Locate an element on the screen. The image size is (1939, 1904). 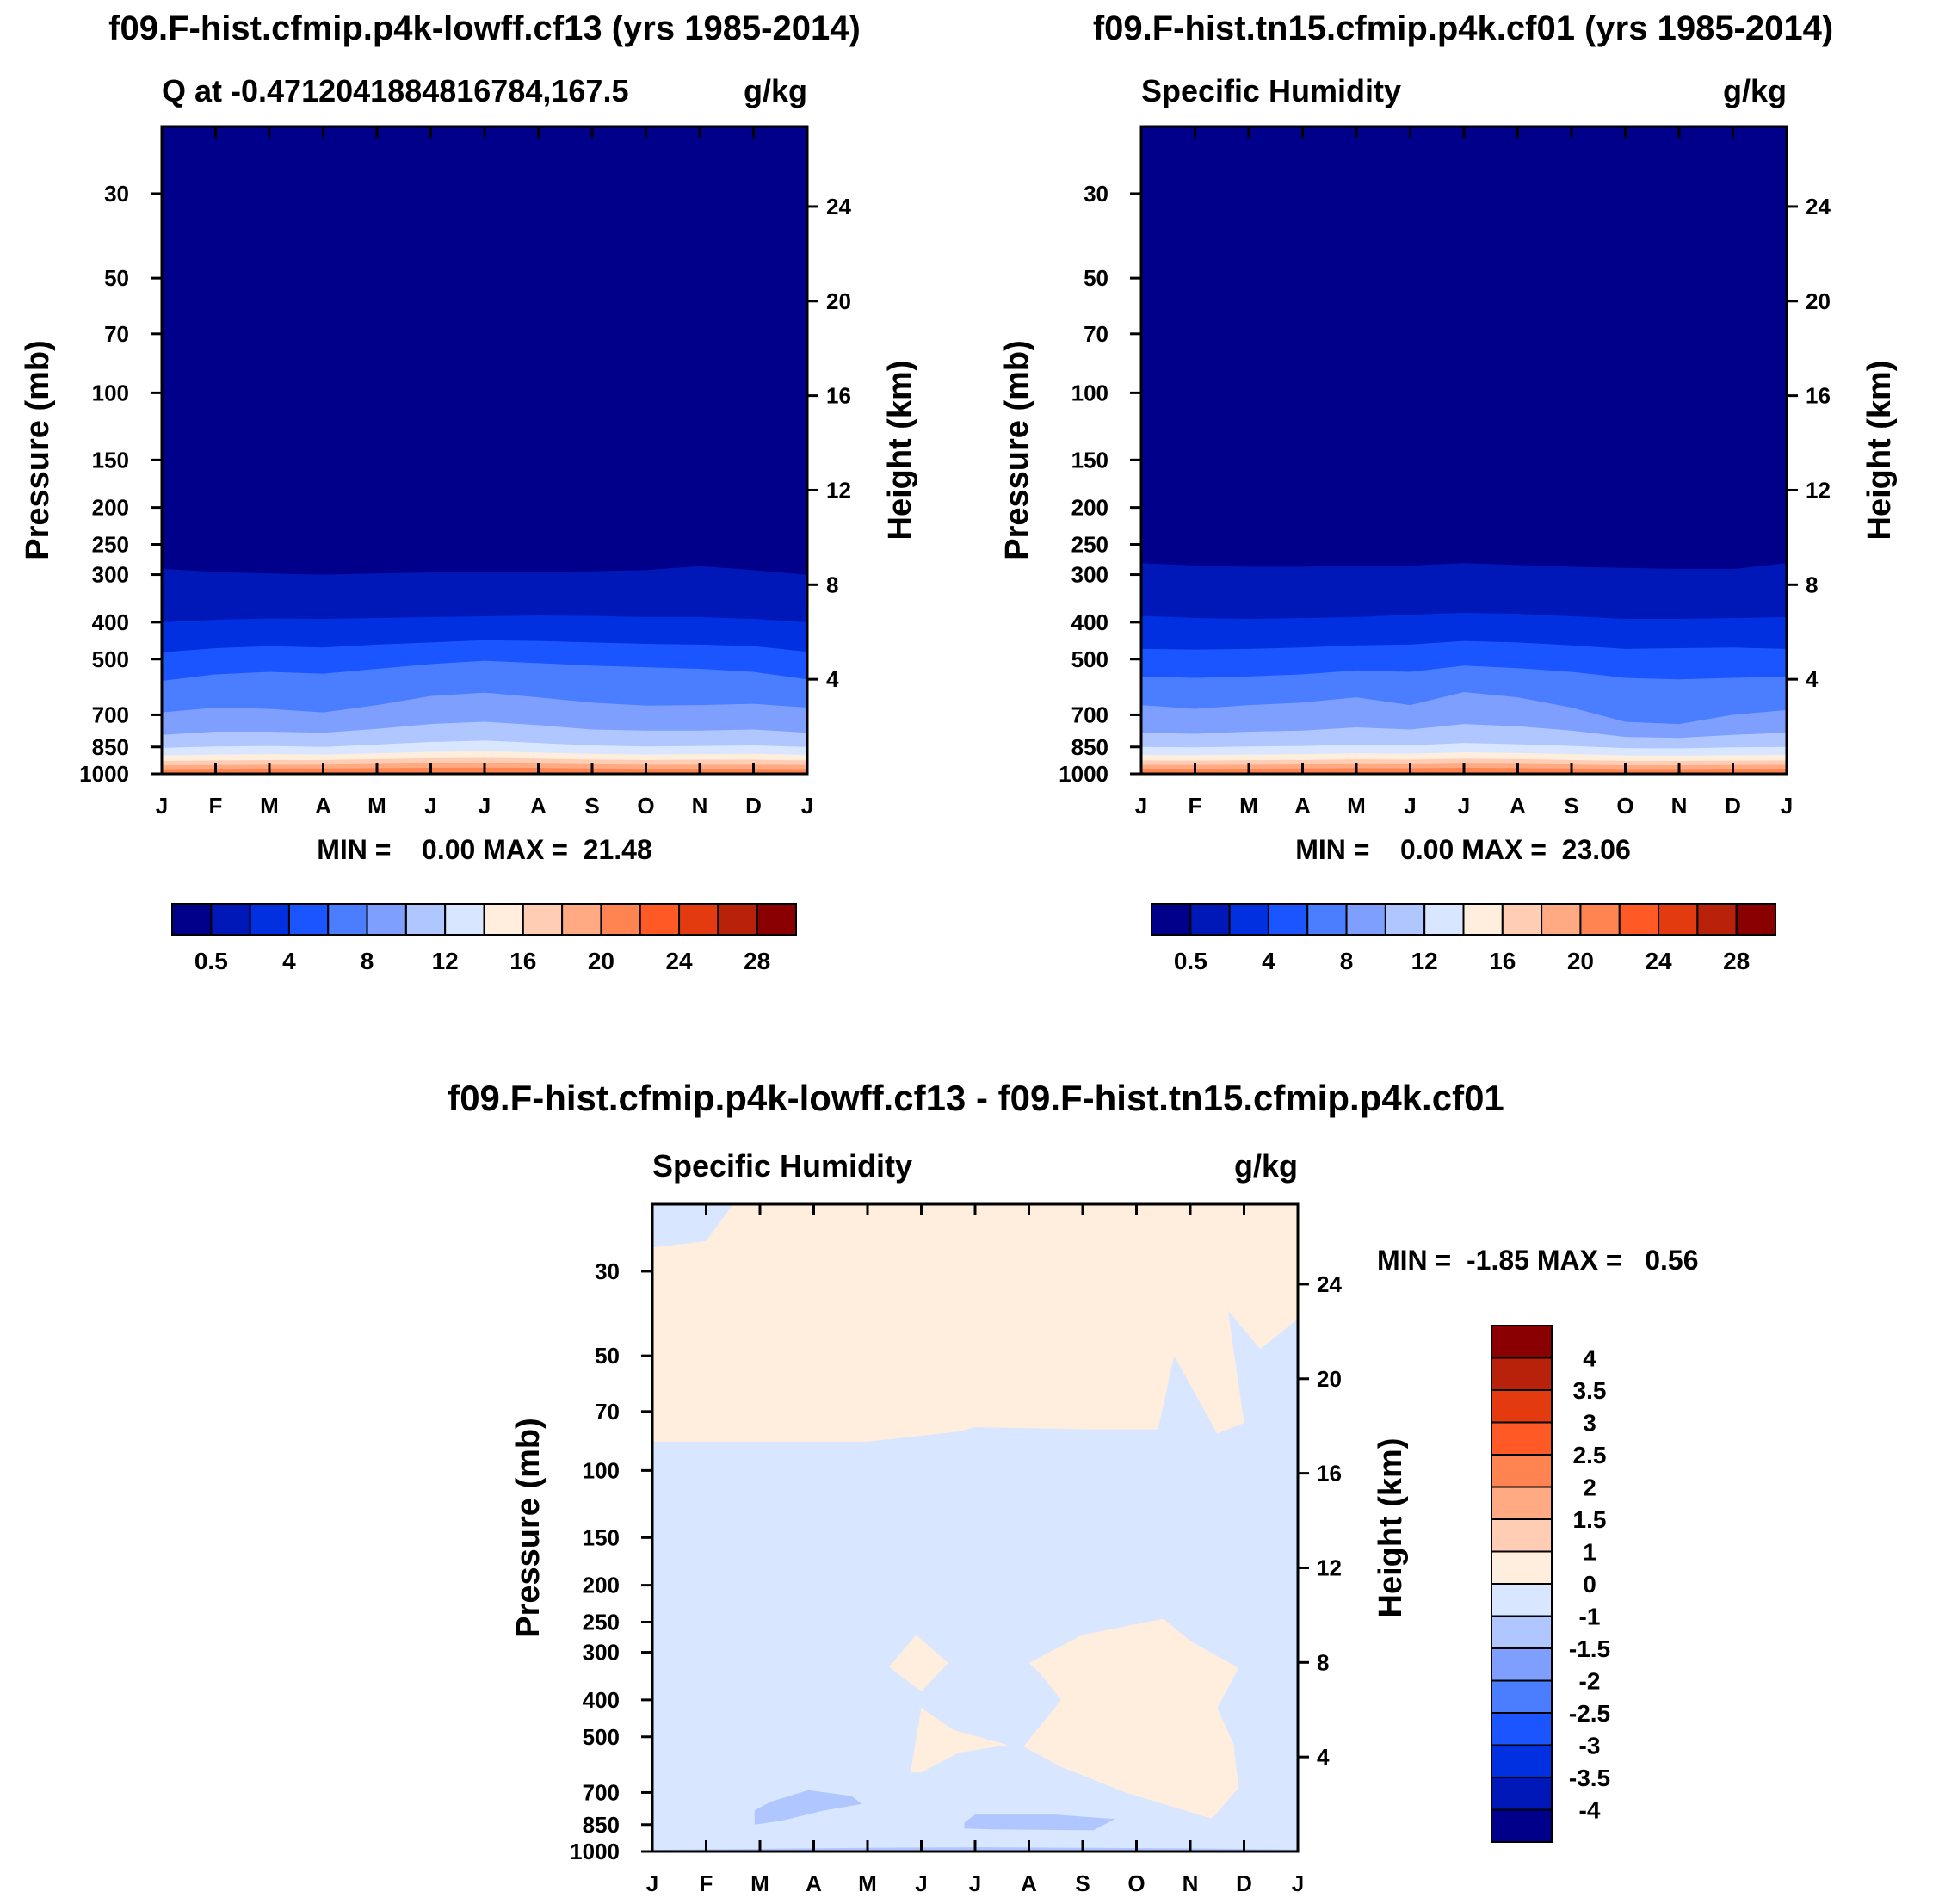
colorbar-label: 2 is located at coordinates (1590, 1488).